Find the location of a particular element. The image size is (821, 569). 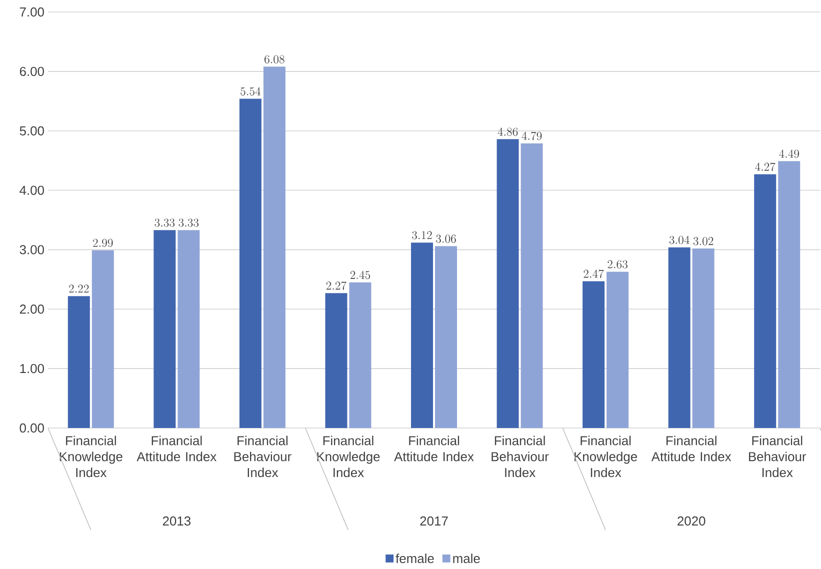

data-label: 2.99 is located at coordinates (103, 243).